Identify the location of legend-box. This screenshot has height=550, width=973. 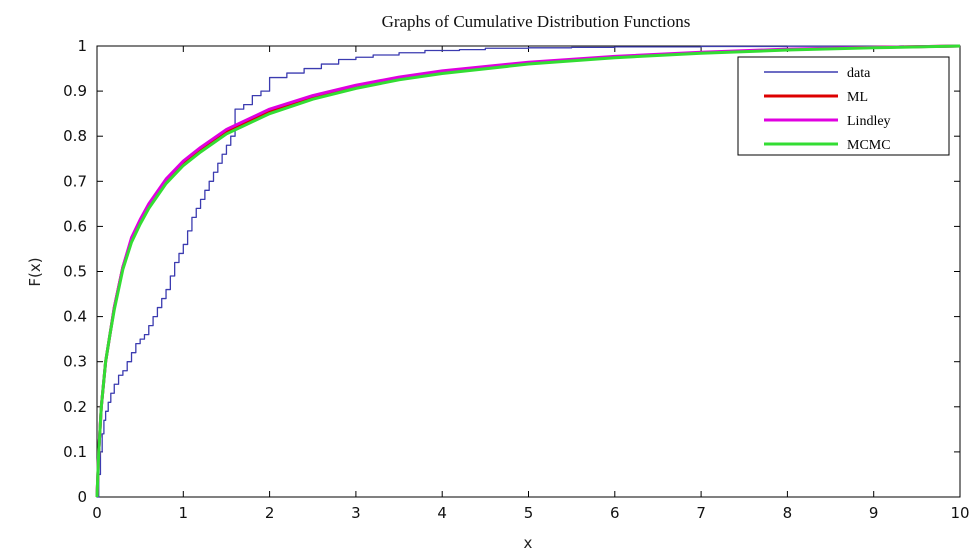
(843, 106).